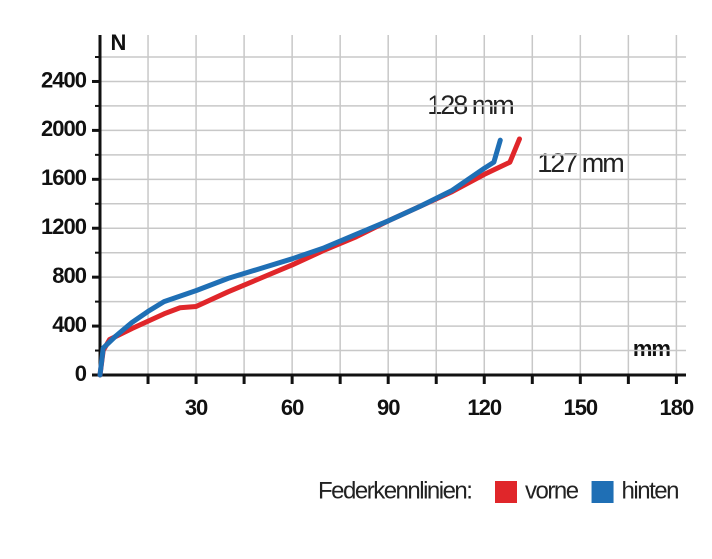  What do you see at coordinates (394, 490) in the screenshot?
I see `legend-title: Federkennlinien:` at bounding box center [394, 490].